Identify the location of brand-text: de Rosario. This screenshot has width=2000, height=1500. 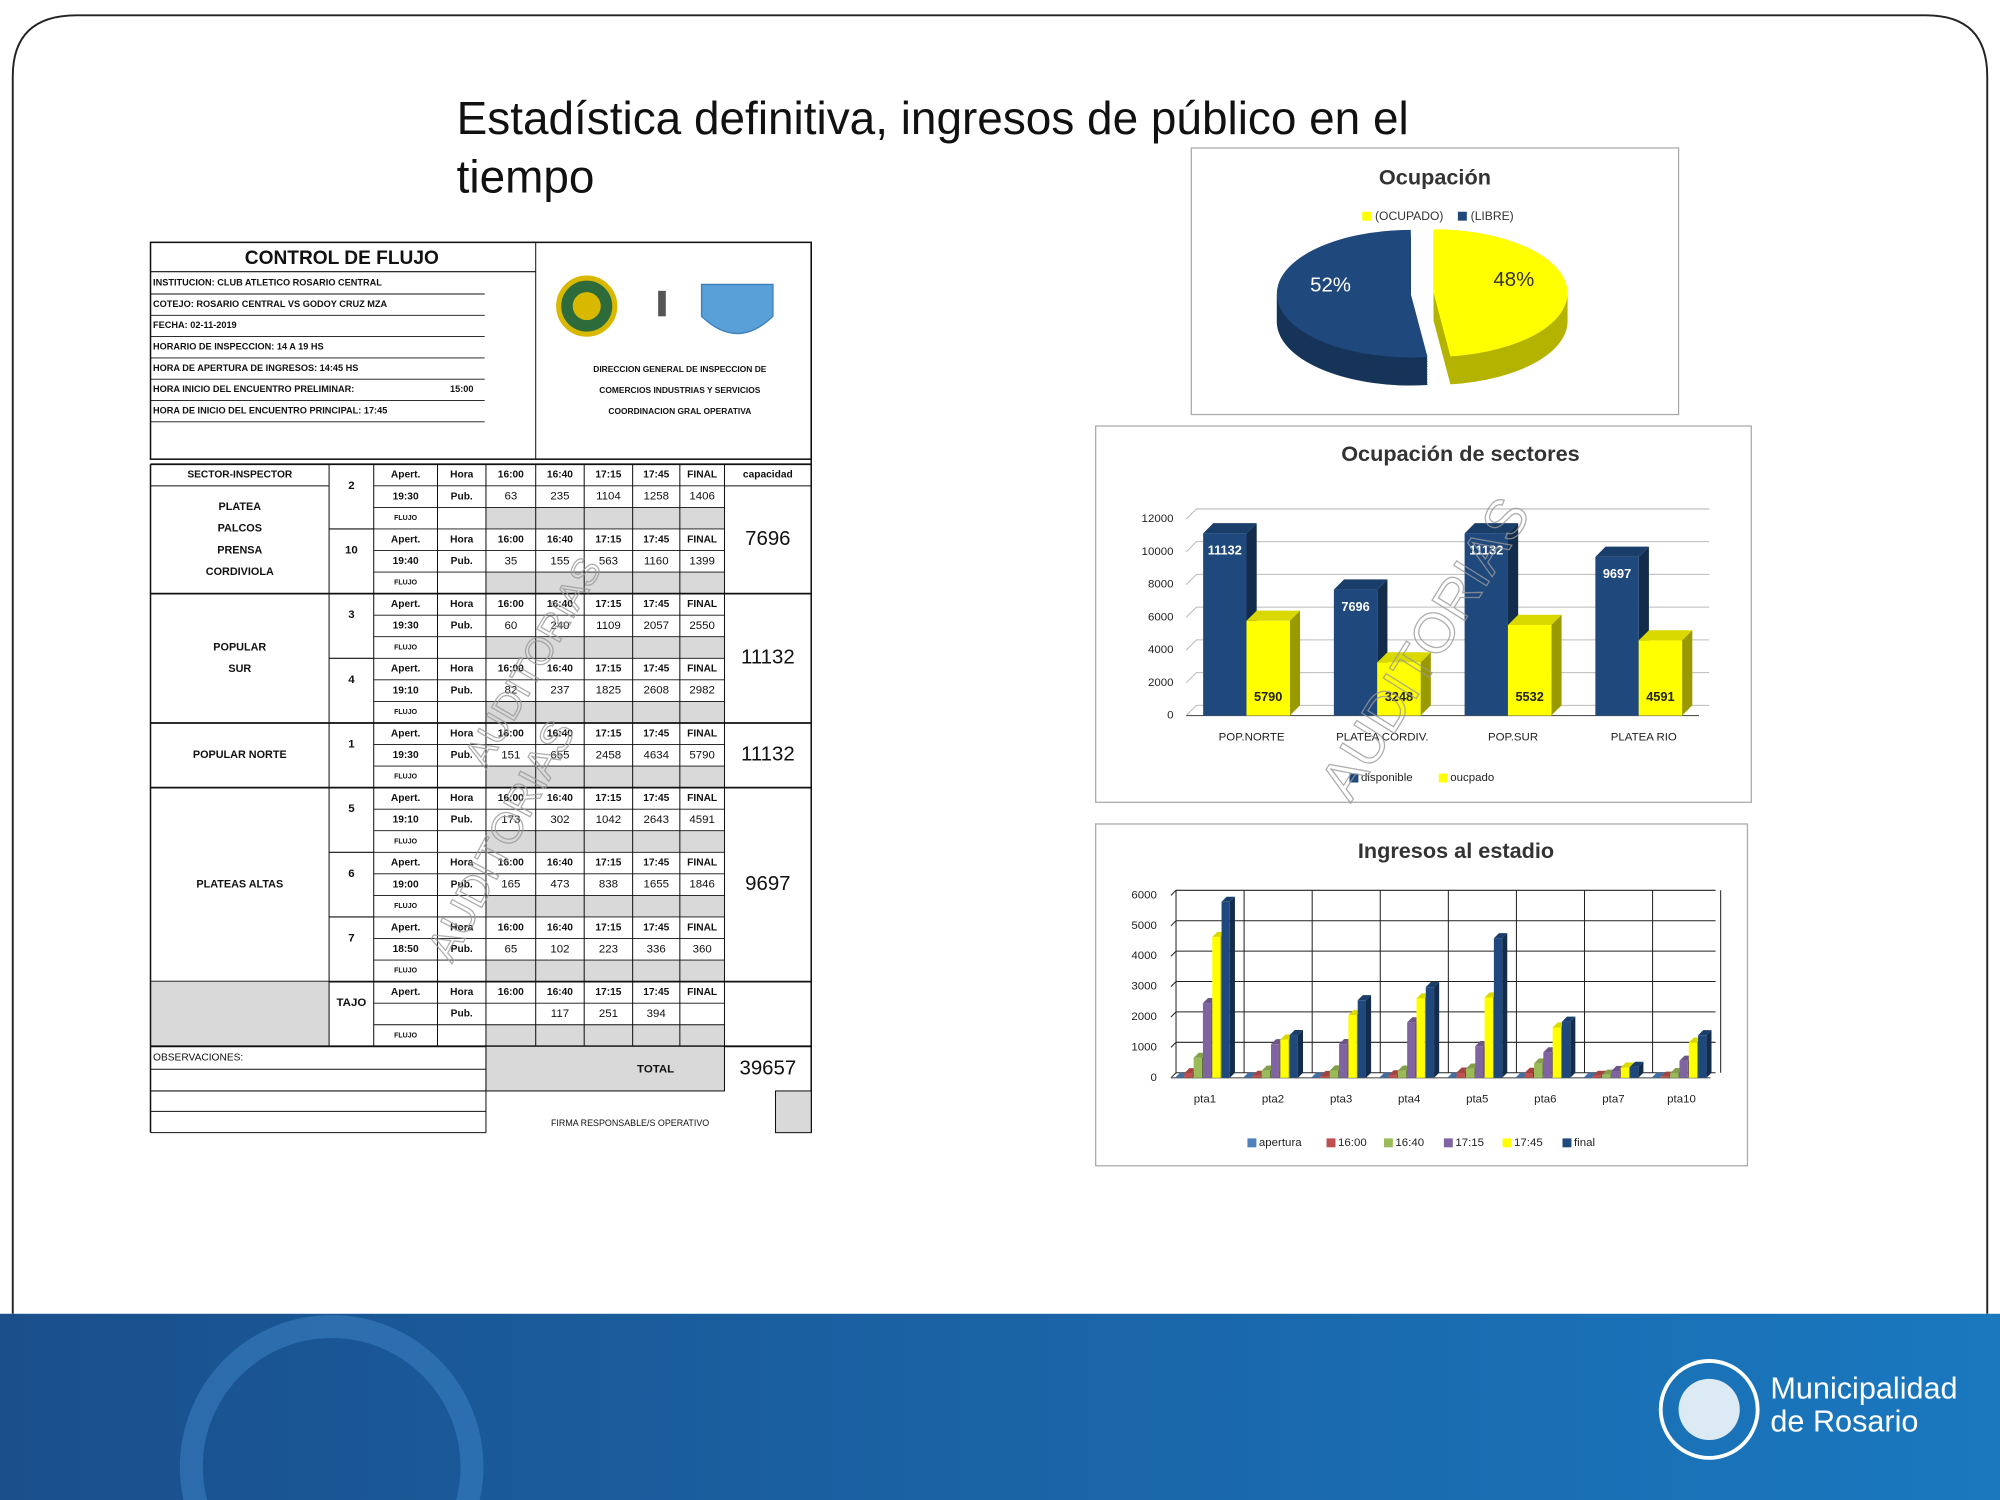
(1844, 1422).